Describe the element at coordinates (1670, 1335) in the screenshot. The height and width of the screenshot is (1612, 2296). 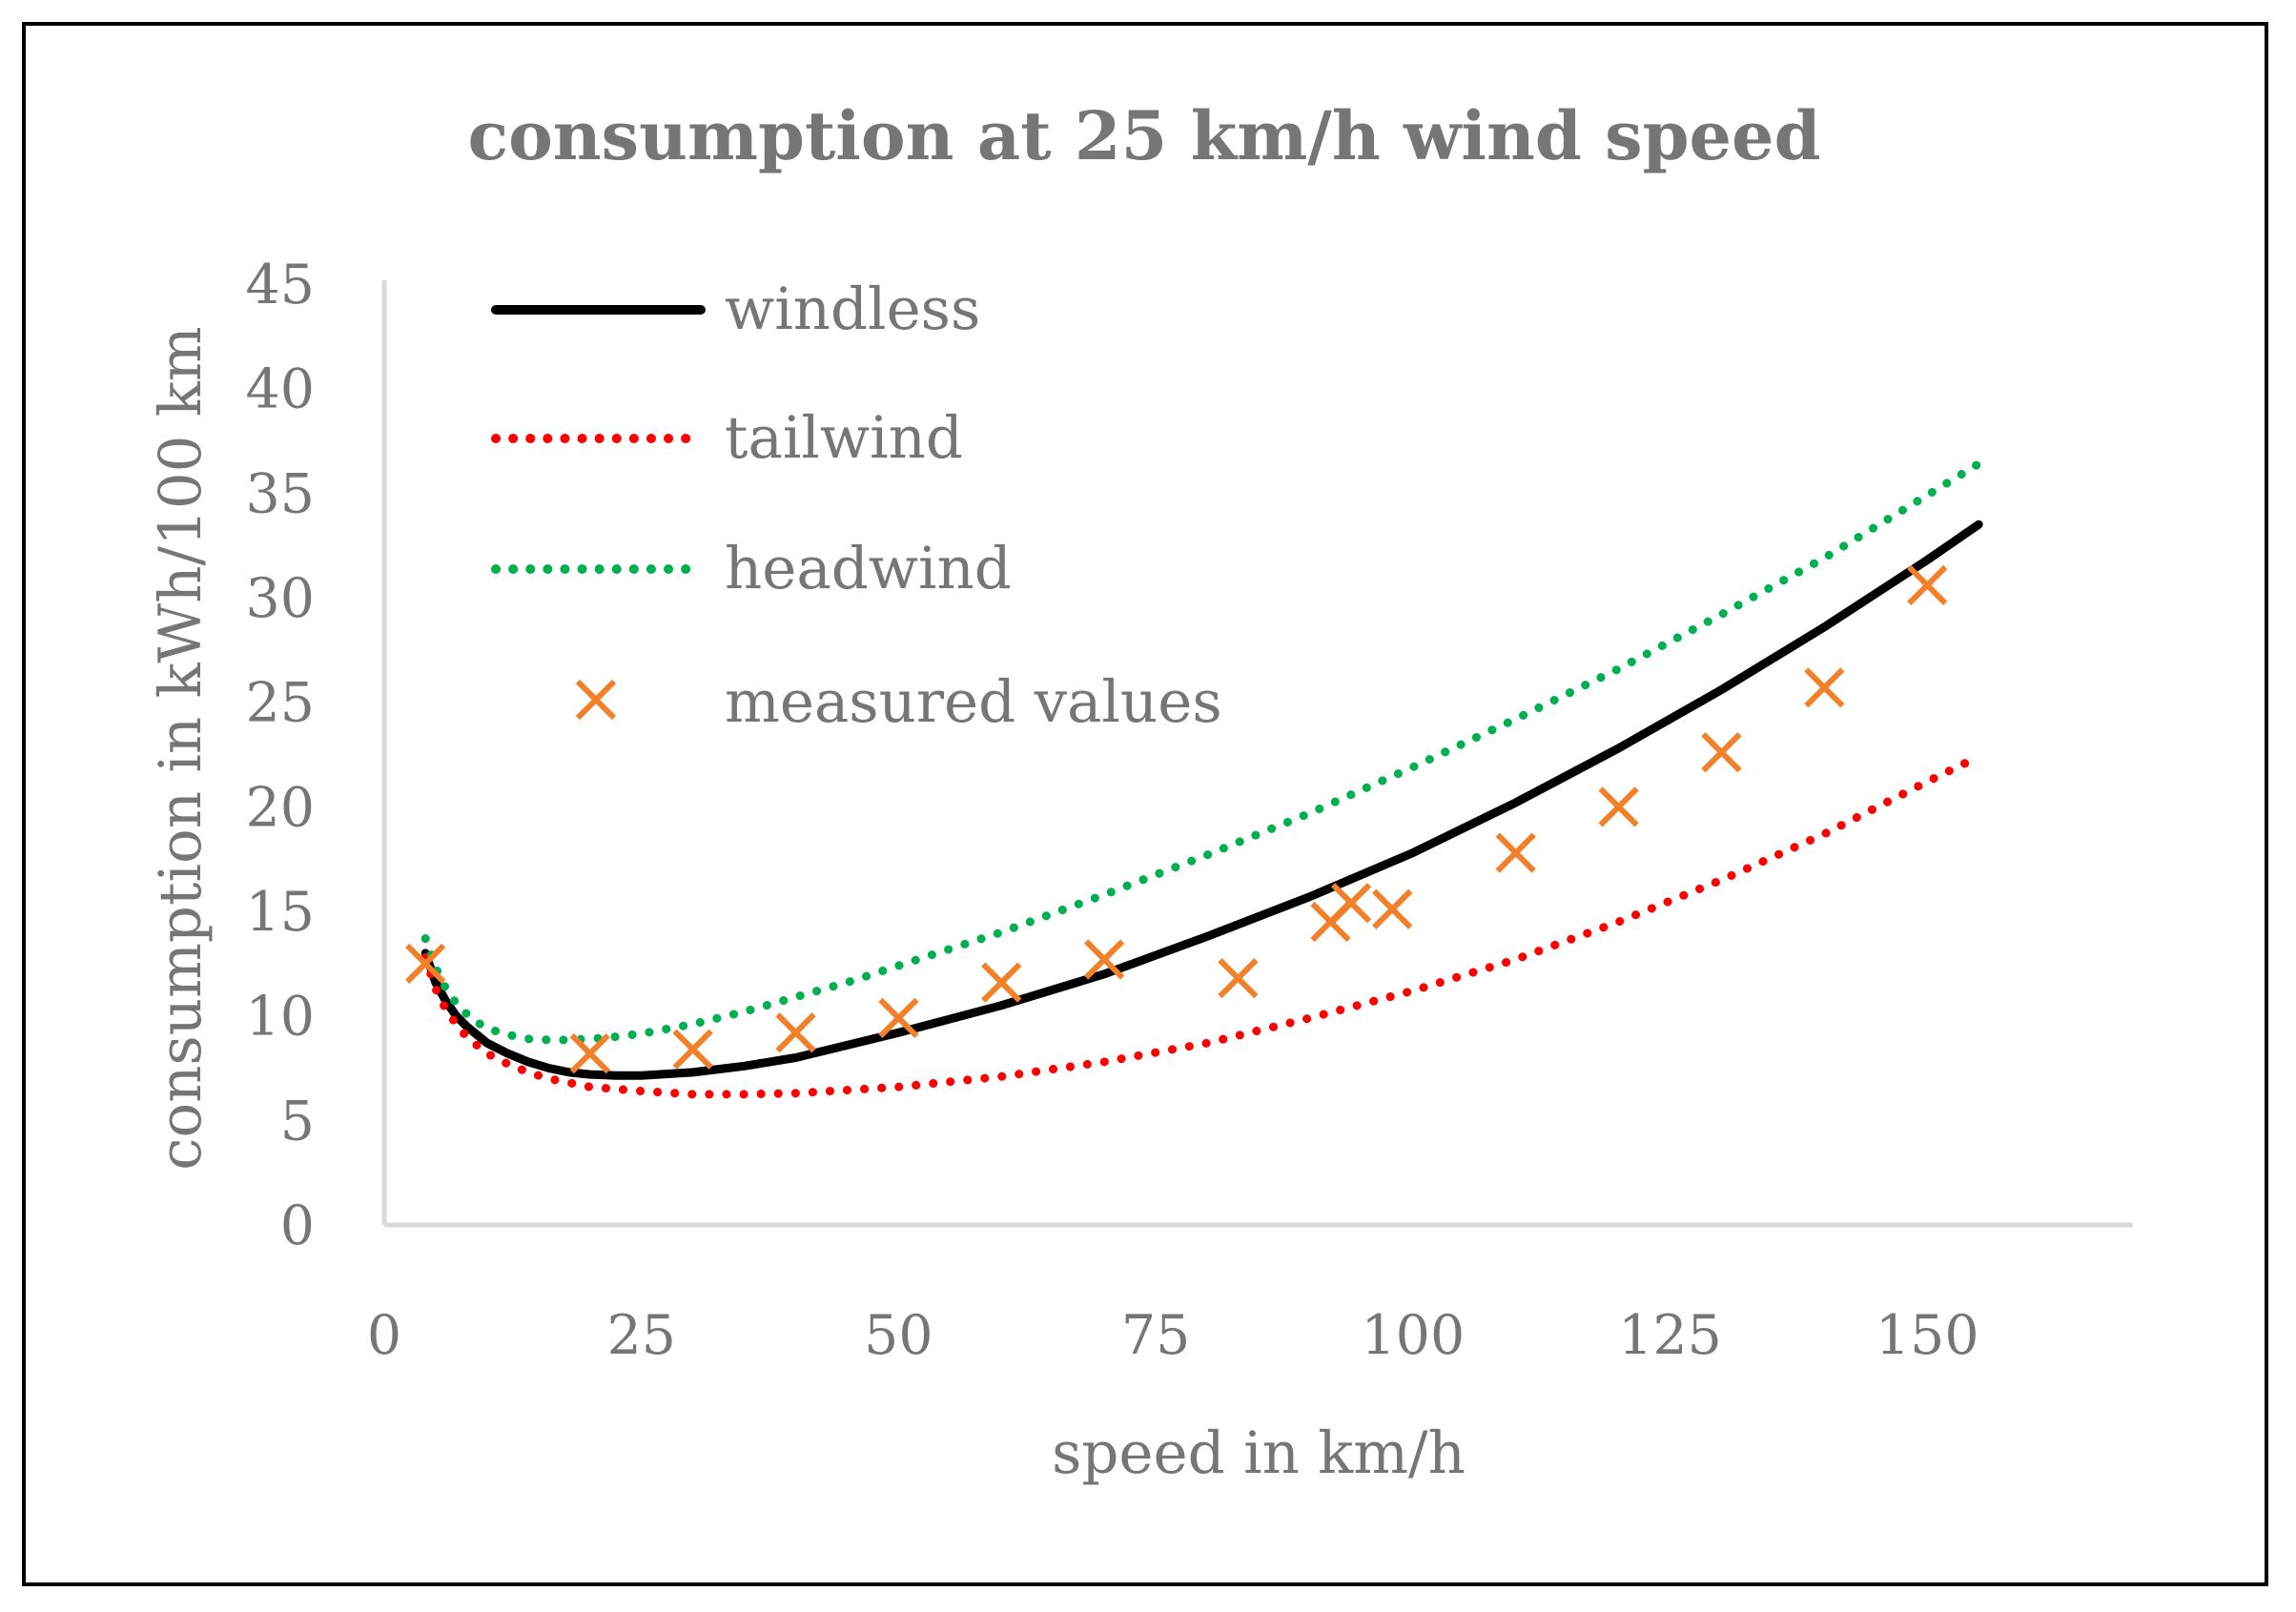
I see `x-tick-label: 125` at that location.